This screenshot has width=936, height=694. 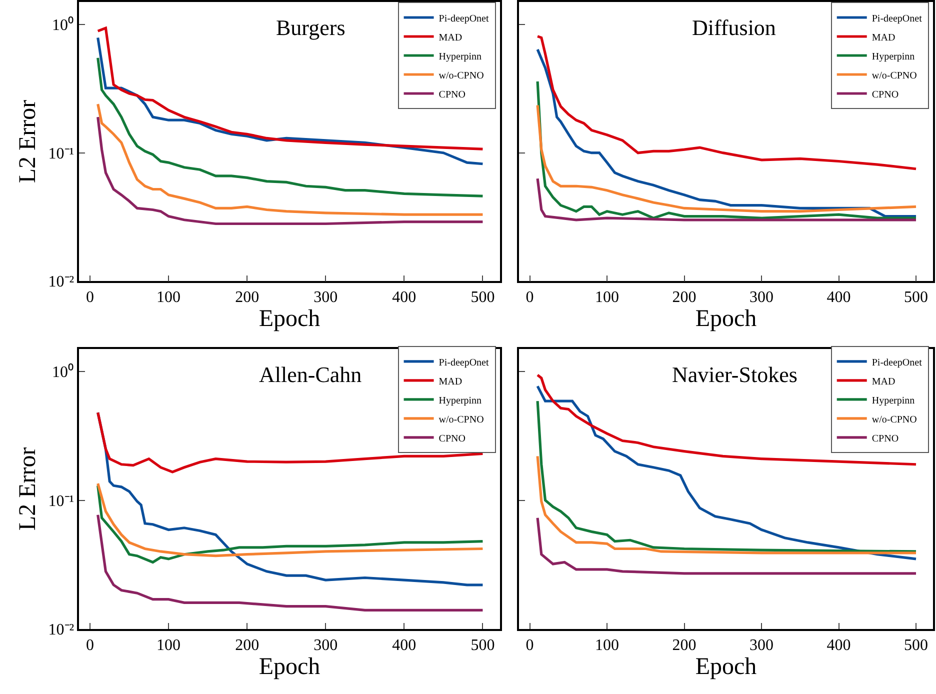 What do you see at coordinates (735, 374) in the screenshot?
I see `text: Navier-Stokes` at bounding box center [735, 374].